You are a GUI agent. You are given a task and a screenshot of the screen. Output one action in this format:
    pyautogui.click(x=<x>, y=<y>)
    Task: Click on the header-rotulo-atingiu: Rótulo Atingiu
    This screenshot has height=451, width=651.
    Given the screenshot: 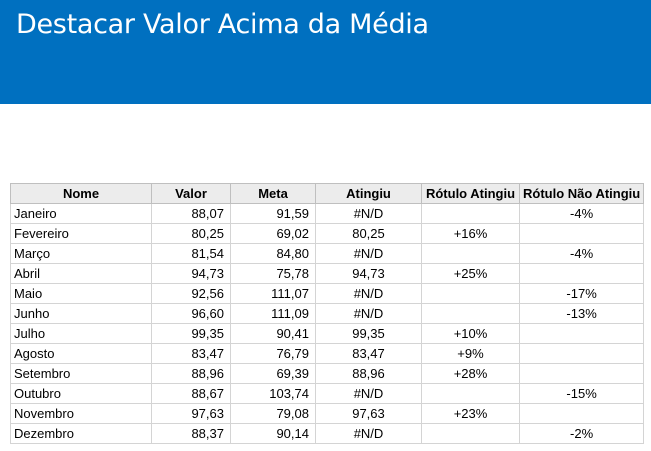 What is the action you would take?
    pyautogui.click(x=470, y=193)
    